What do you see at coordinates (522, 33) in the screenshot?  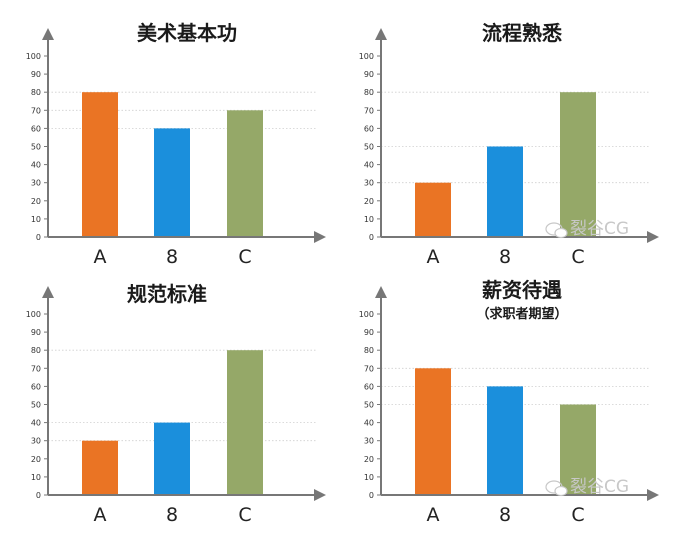 I see `chart-title: 流程熟悉` at bounding box center [522, 33].